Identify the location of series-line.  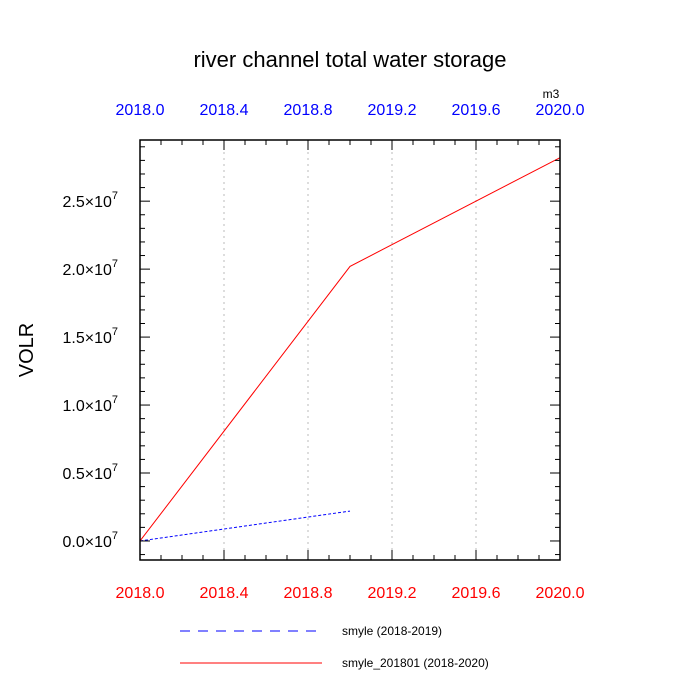
(245, 526).